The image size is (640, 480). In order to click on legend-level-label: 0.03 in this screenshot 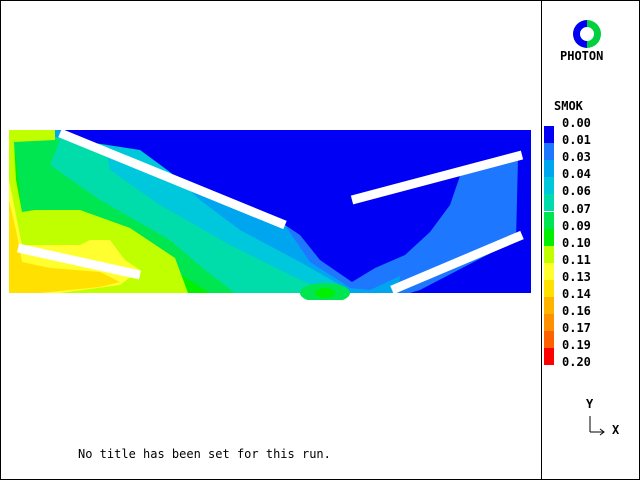, I will do `click(576, 157)`.